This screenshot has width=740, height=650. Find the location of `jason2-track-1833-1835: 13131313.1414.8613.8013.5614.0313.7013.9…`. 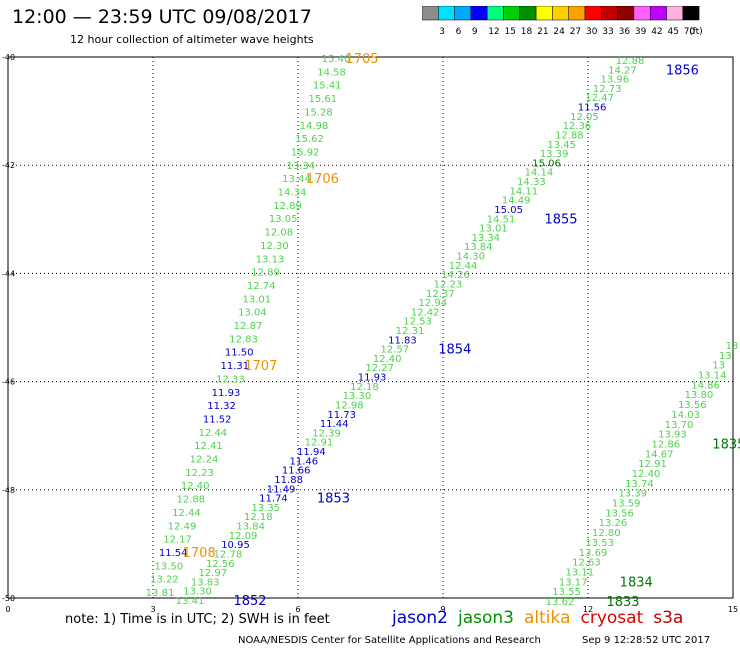

jason2-track-1833-1835: 13131313.1414.8613.8013.5614.0313.7013.9… is located at coordinates (643, 475).